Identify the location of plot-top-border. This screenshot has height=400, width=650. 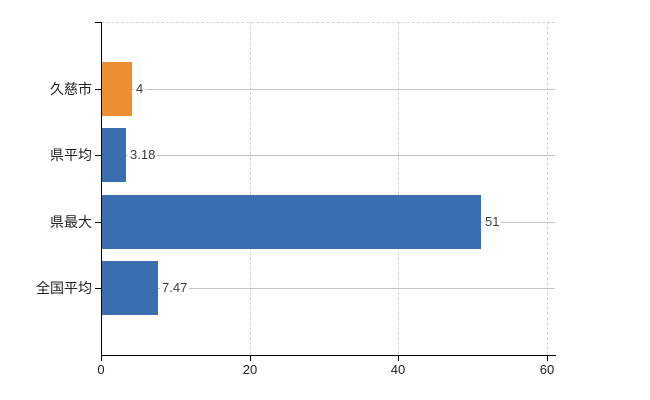
(328, 22).